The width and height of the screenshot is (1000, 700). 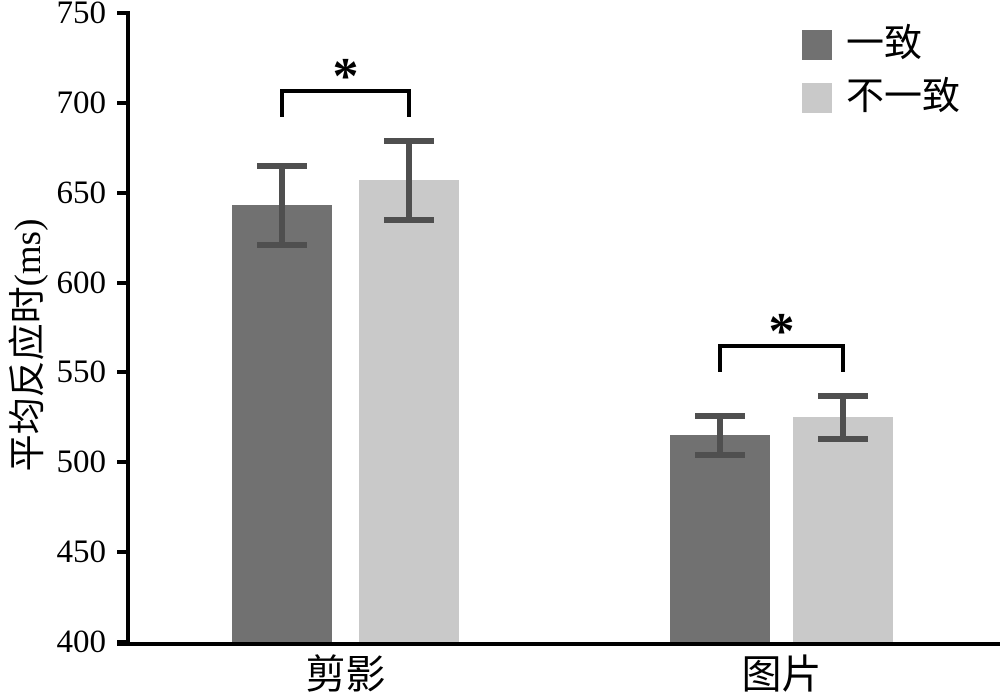 I want to click on y-tick-label: 600, so click(x=81, y=282).